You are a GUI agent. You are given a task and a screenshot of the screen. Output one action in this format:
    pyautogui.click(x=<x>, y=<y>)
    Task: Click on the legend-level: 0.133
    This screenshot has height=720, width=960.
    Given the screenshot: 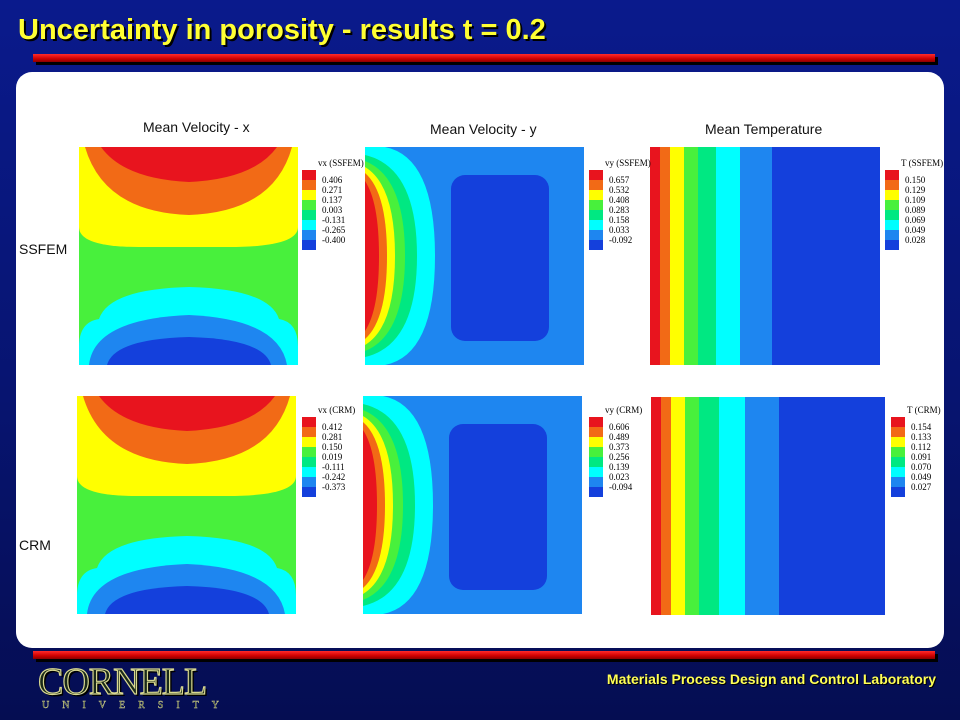 What is the action you would take?
    pyautogui.click(x=925, y=434)
    